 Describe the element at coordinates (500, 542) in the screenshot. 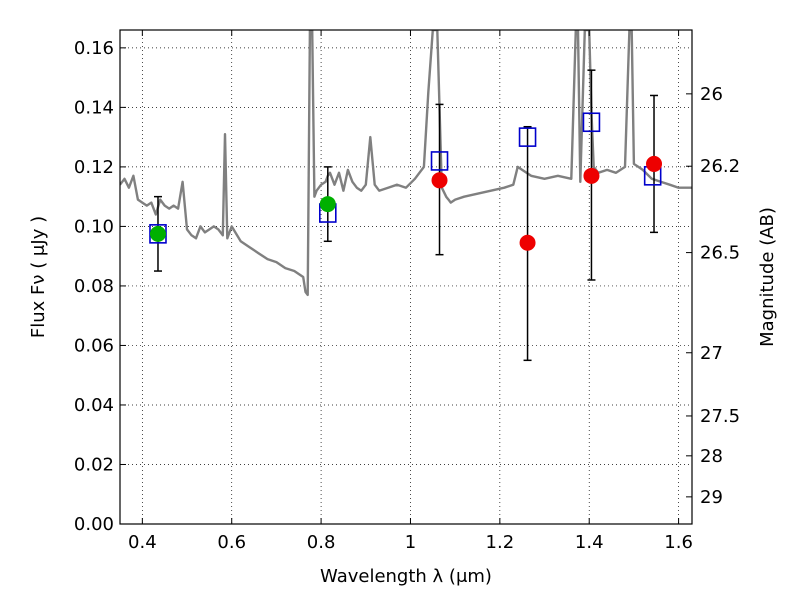

I see `x-tick-label: 1.2` at that location.